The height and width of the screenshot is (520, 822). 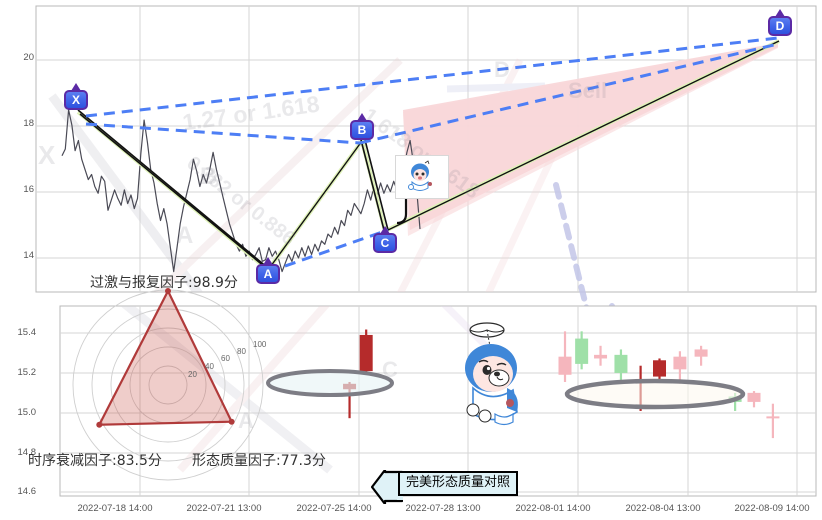 I want to click on x-tick-0: 2022-07-18 14:00, so click(x=115, y=508).